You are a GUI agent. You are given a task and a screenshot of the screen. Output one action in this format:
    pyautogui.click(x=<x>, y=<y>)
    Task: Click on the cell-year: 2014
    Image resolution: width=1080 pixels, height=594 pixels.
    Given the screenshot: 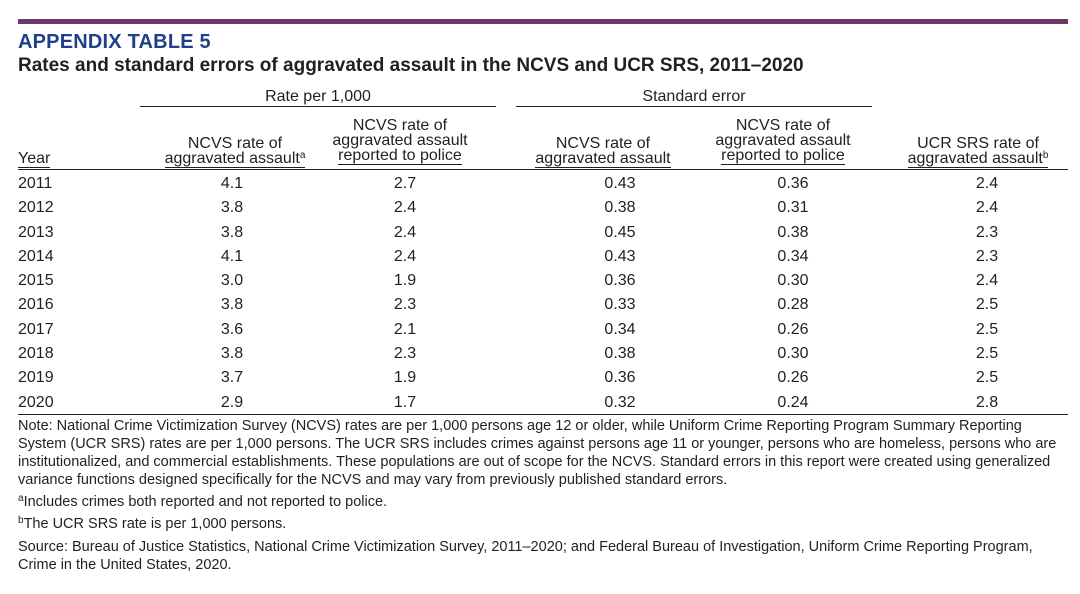 What is the action you would take?
    pyautogui.click(x=36, y=256)
    